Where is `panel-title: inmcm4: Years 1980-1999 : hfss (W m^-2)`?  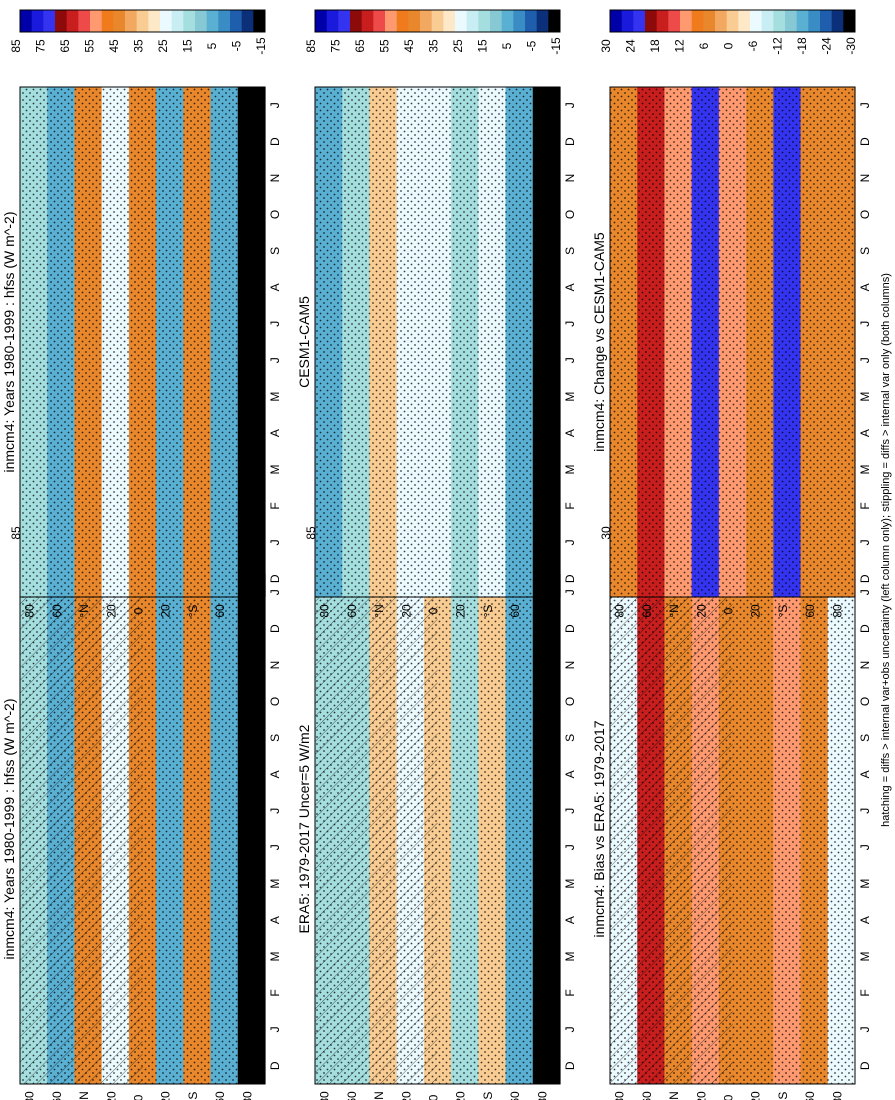 panel-title: inmcm4: Years 1980-1999 : hfss (W m^-2) is located at coordinates (9, 828).